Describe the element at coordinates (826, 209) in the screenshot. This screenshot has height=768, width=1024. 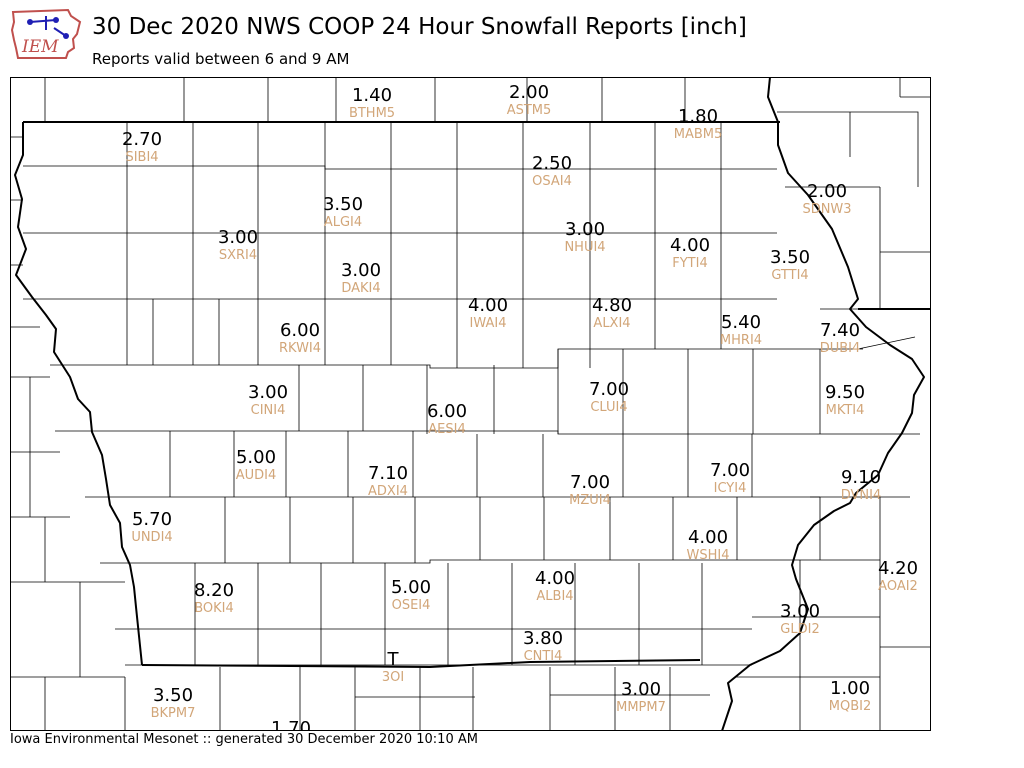
I see `station-id-sdnw3: SDNW3` at that location.